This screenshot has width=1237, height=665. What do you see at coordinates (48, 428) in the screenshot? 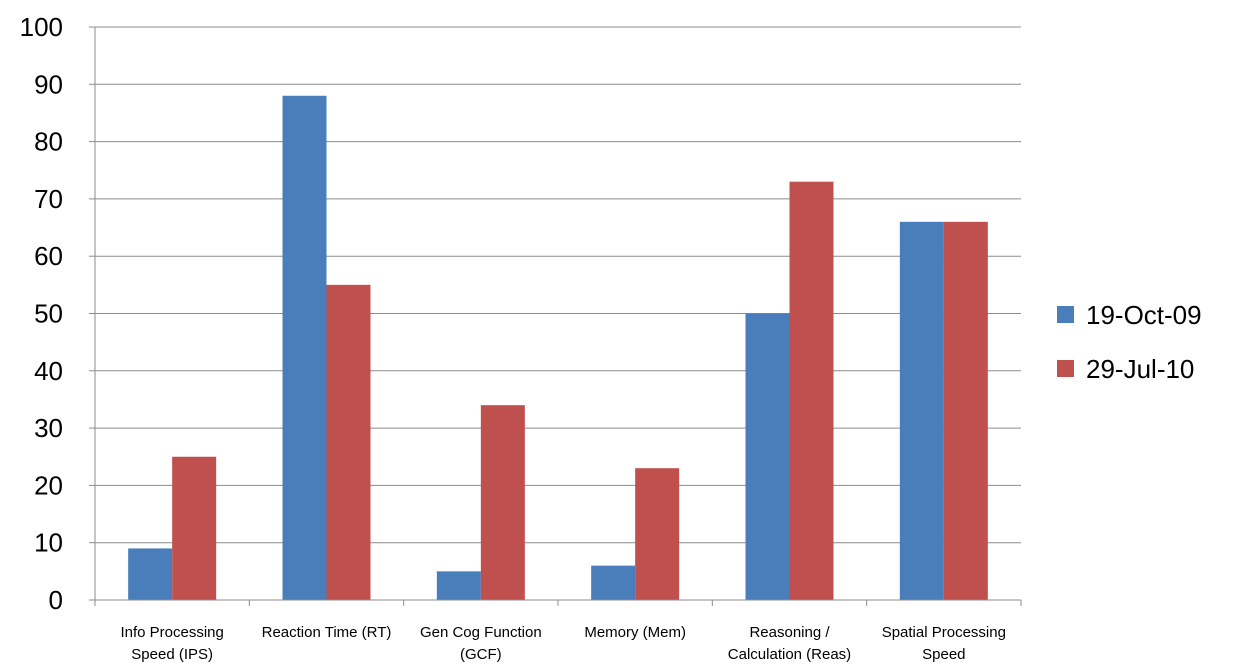
I see `y-tick-label: 30` at bounding box center [48, 428].